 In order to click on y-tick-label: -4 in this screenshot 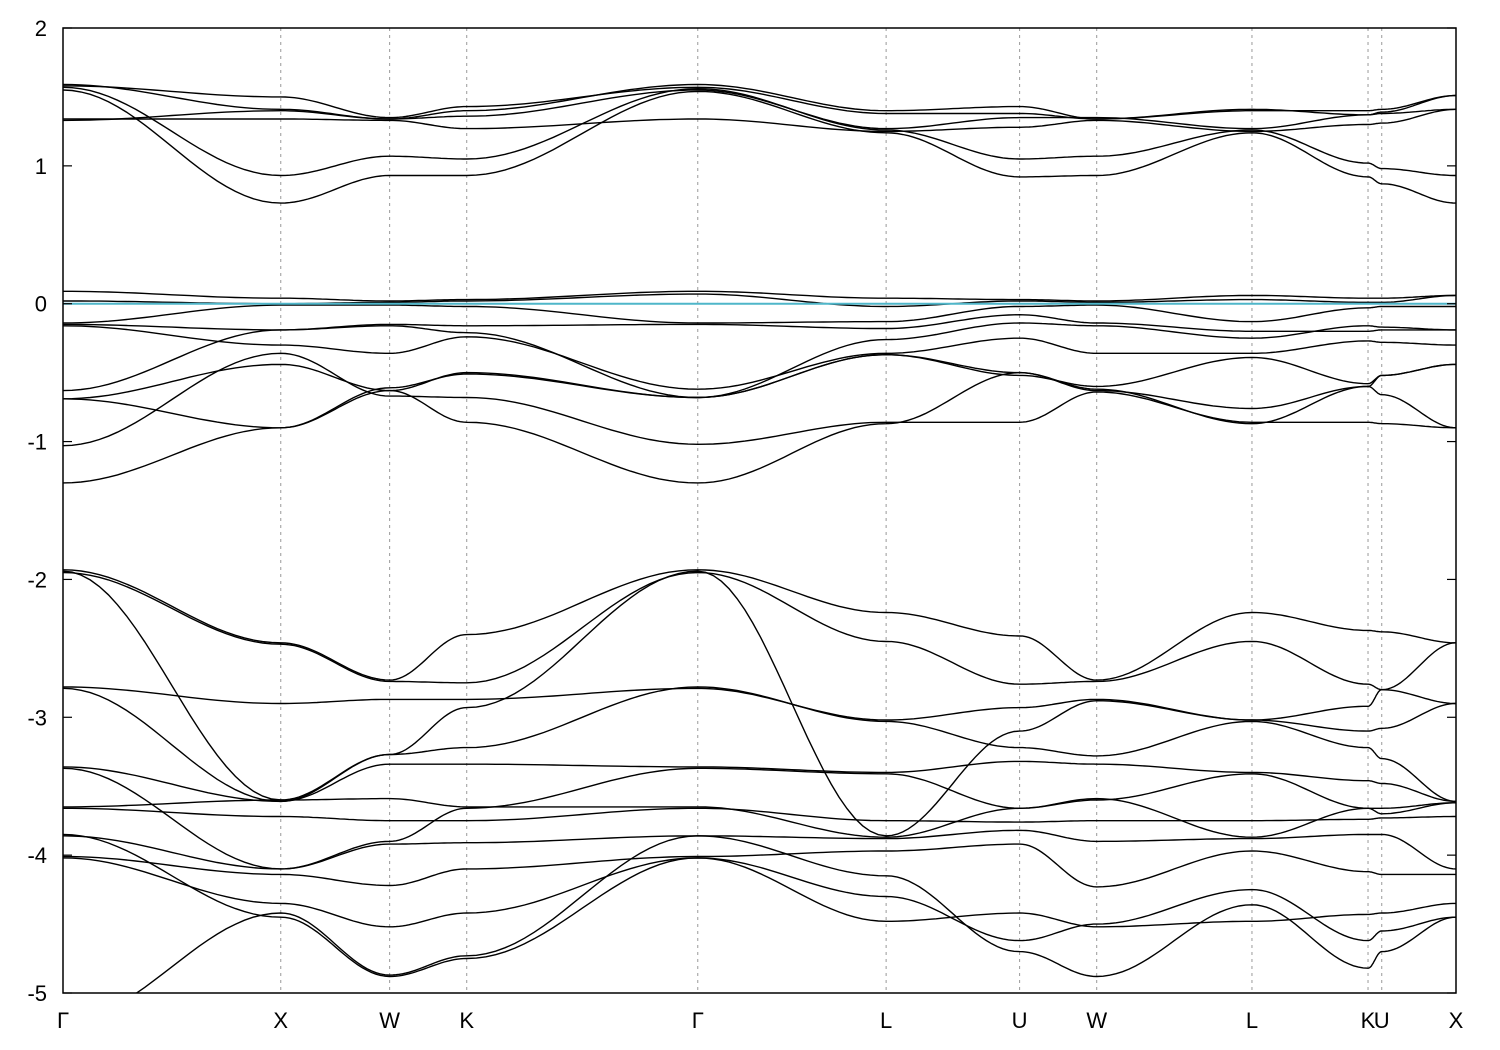, I will do `click(37, 855)`.